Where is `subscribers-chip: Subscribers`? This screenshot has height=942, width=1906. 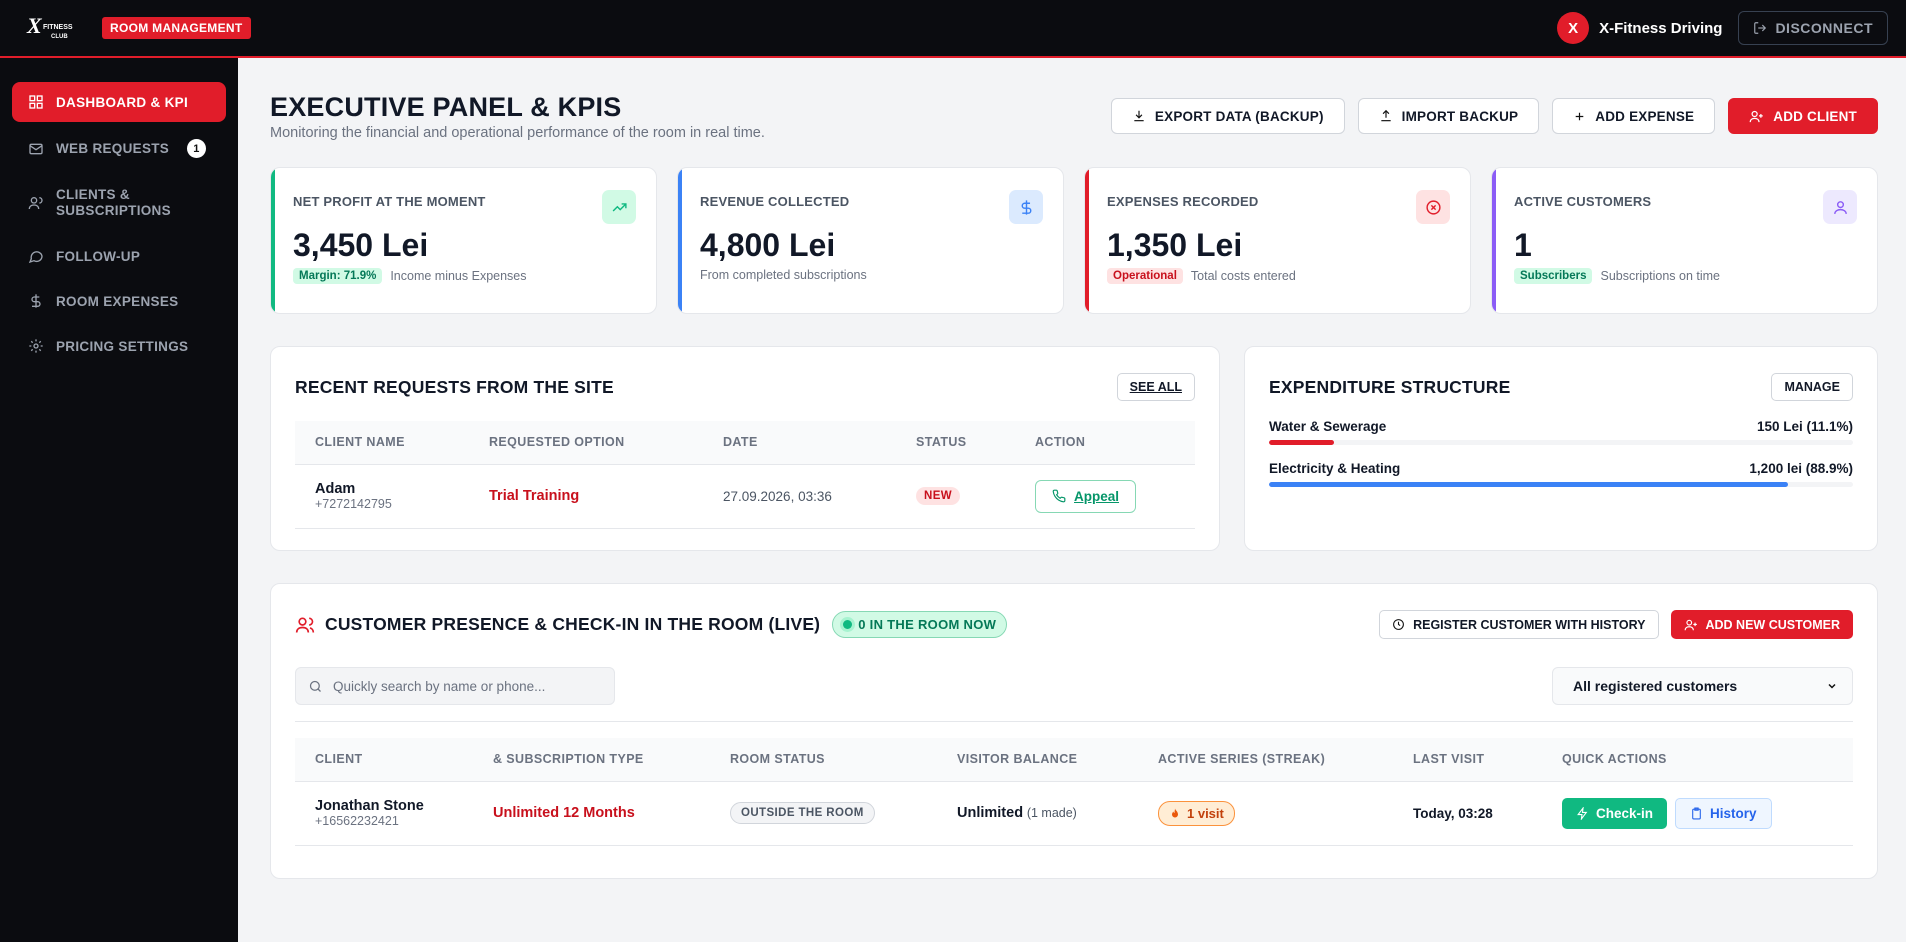
subscribers-chip: Subscribers is located at coordinates (1553, 276).